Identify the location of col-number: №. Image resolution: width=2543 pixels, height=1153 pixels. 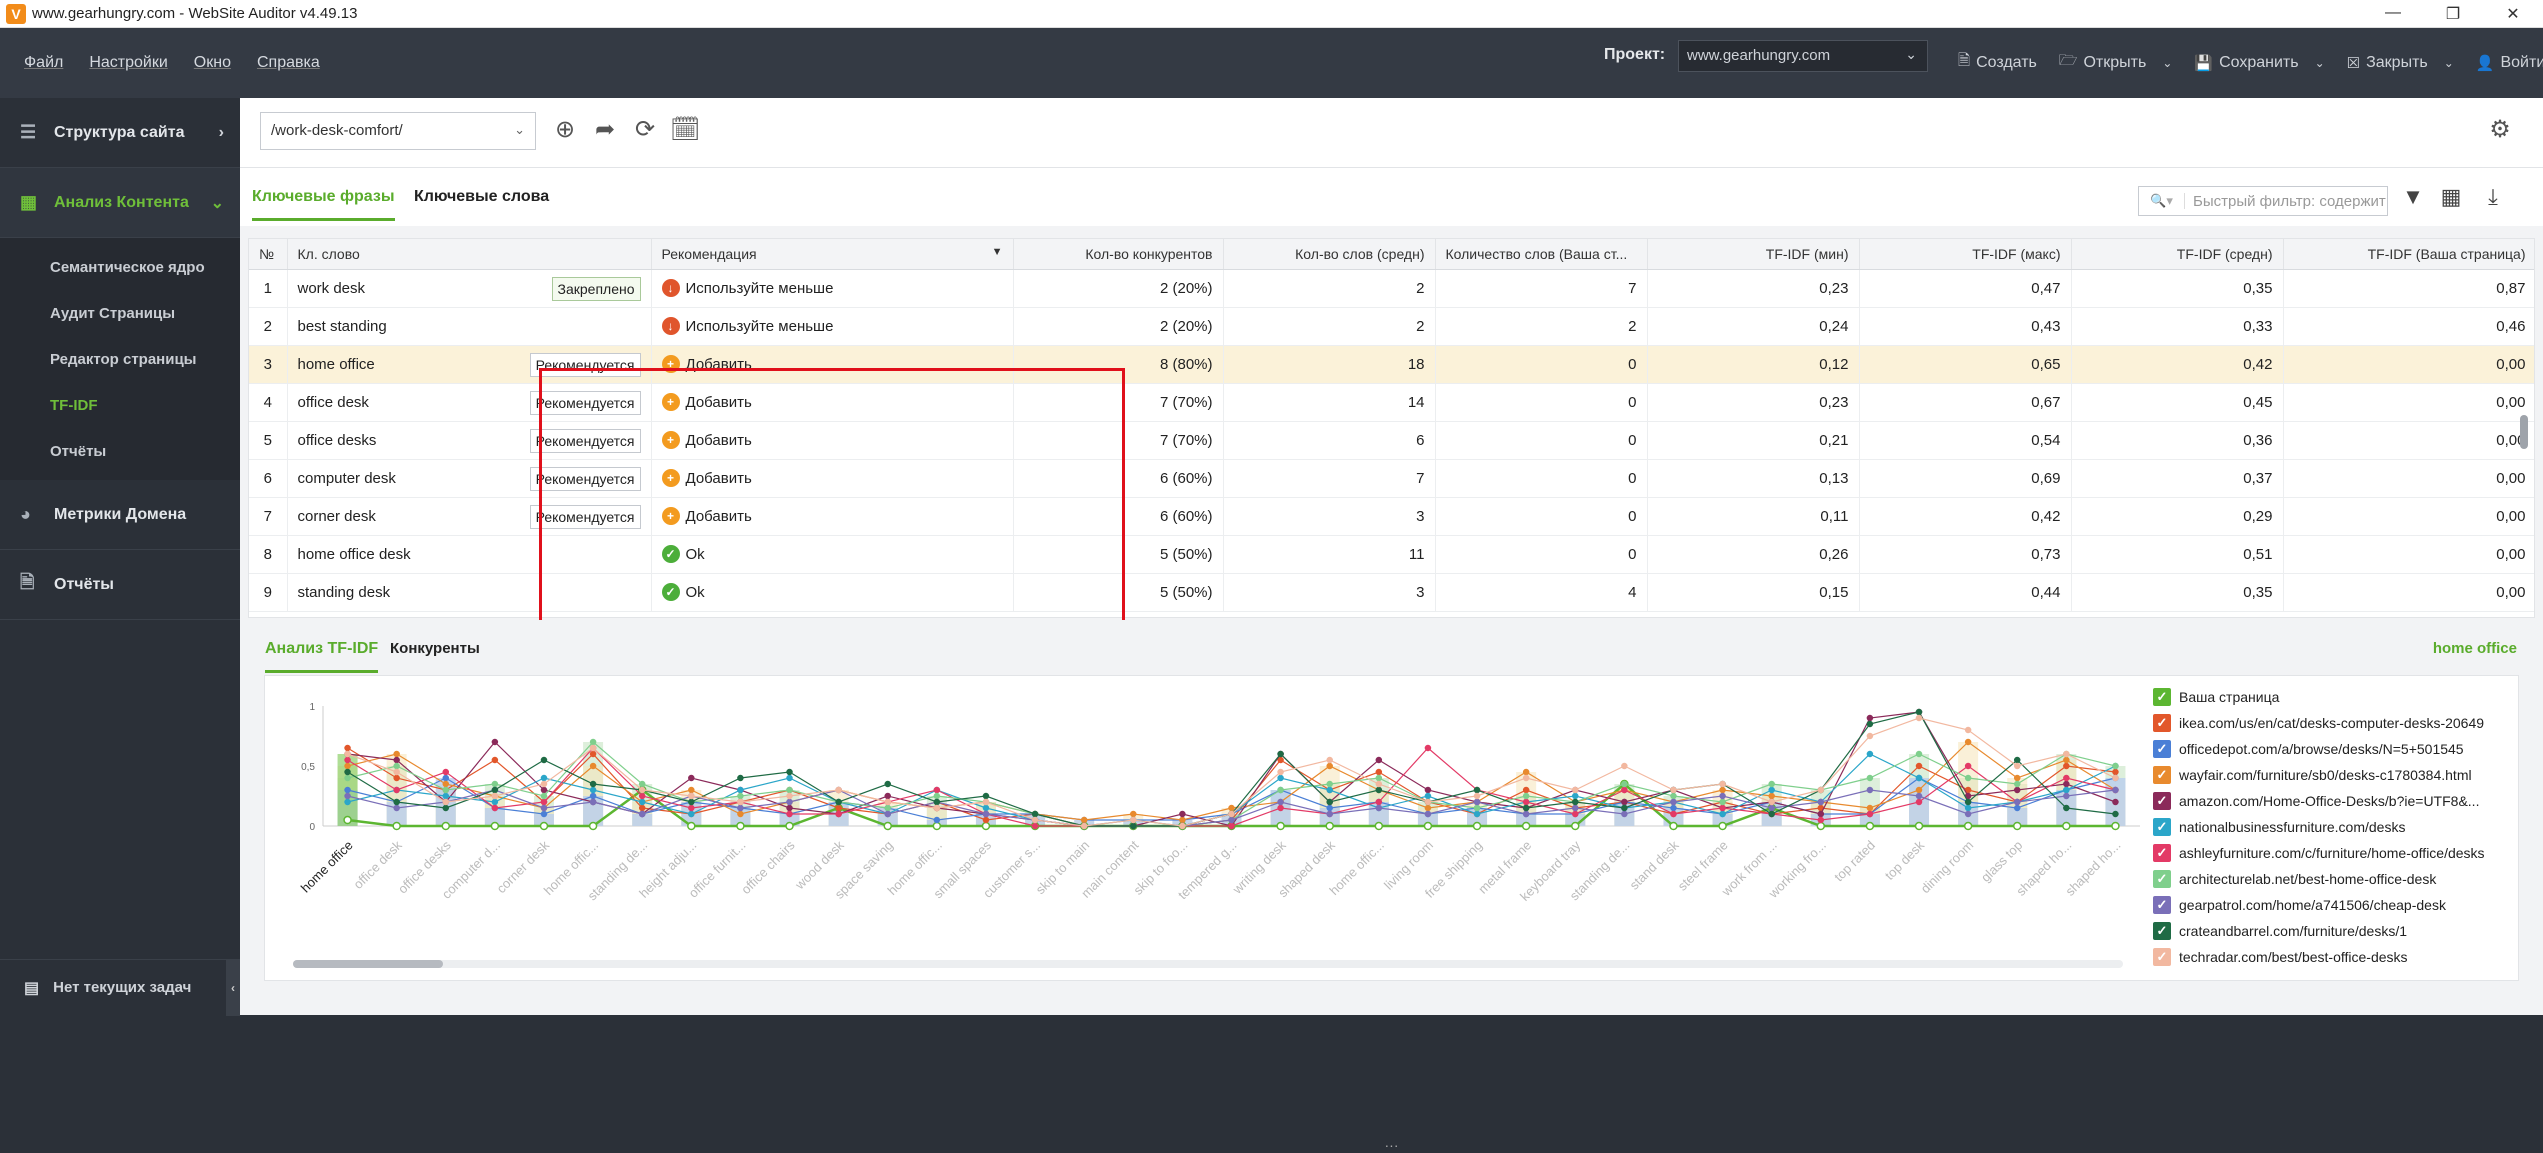
(268, 254).